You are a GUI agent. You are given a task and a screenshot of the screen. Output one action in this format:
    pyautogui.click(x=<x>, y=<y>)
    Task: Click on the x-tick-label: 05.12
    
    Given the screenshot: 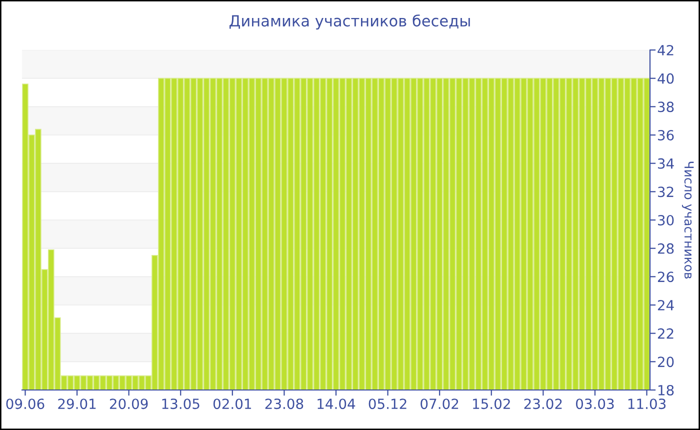 What is the action you would take?
    pyautogui.click(x=387, y=404)
    